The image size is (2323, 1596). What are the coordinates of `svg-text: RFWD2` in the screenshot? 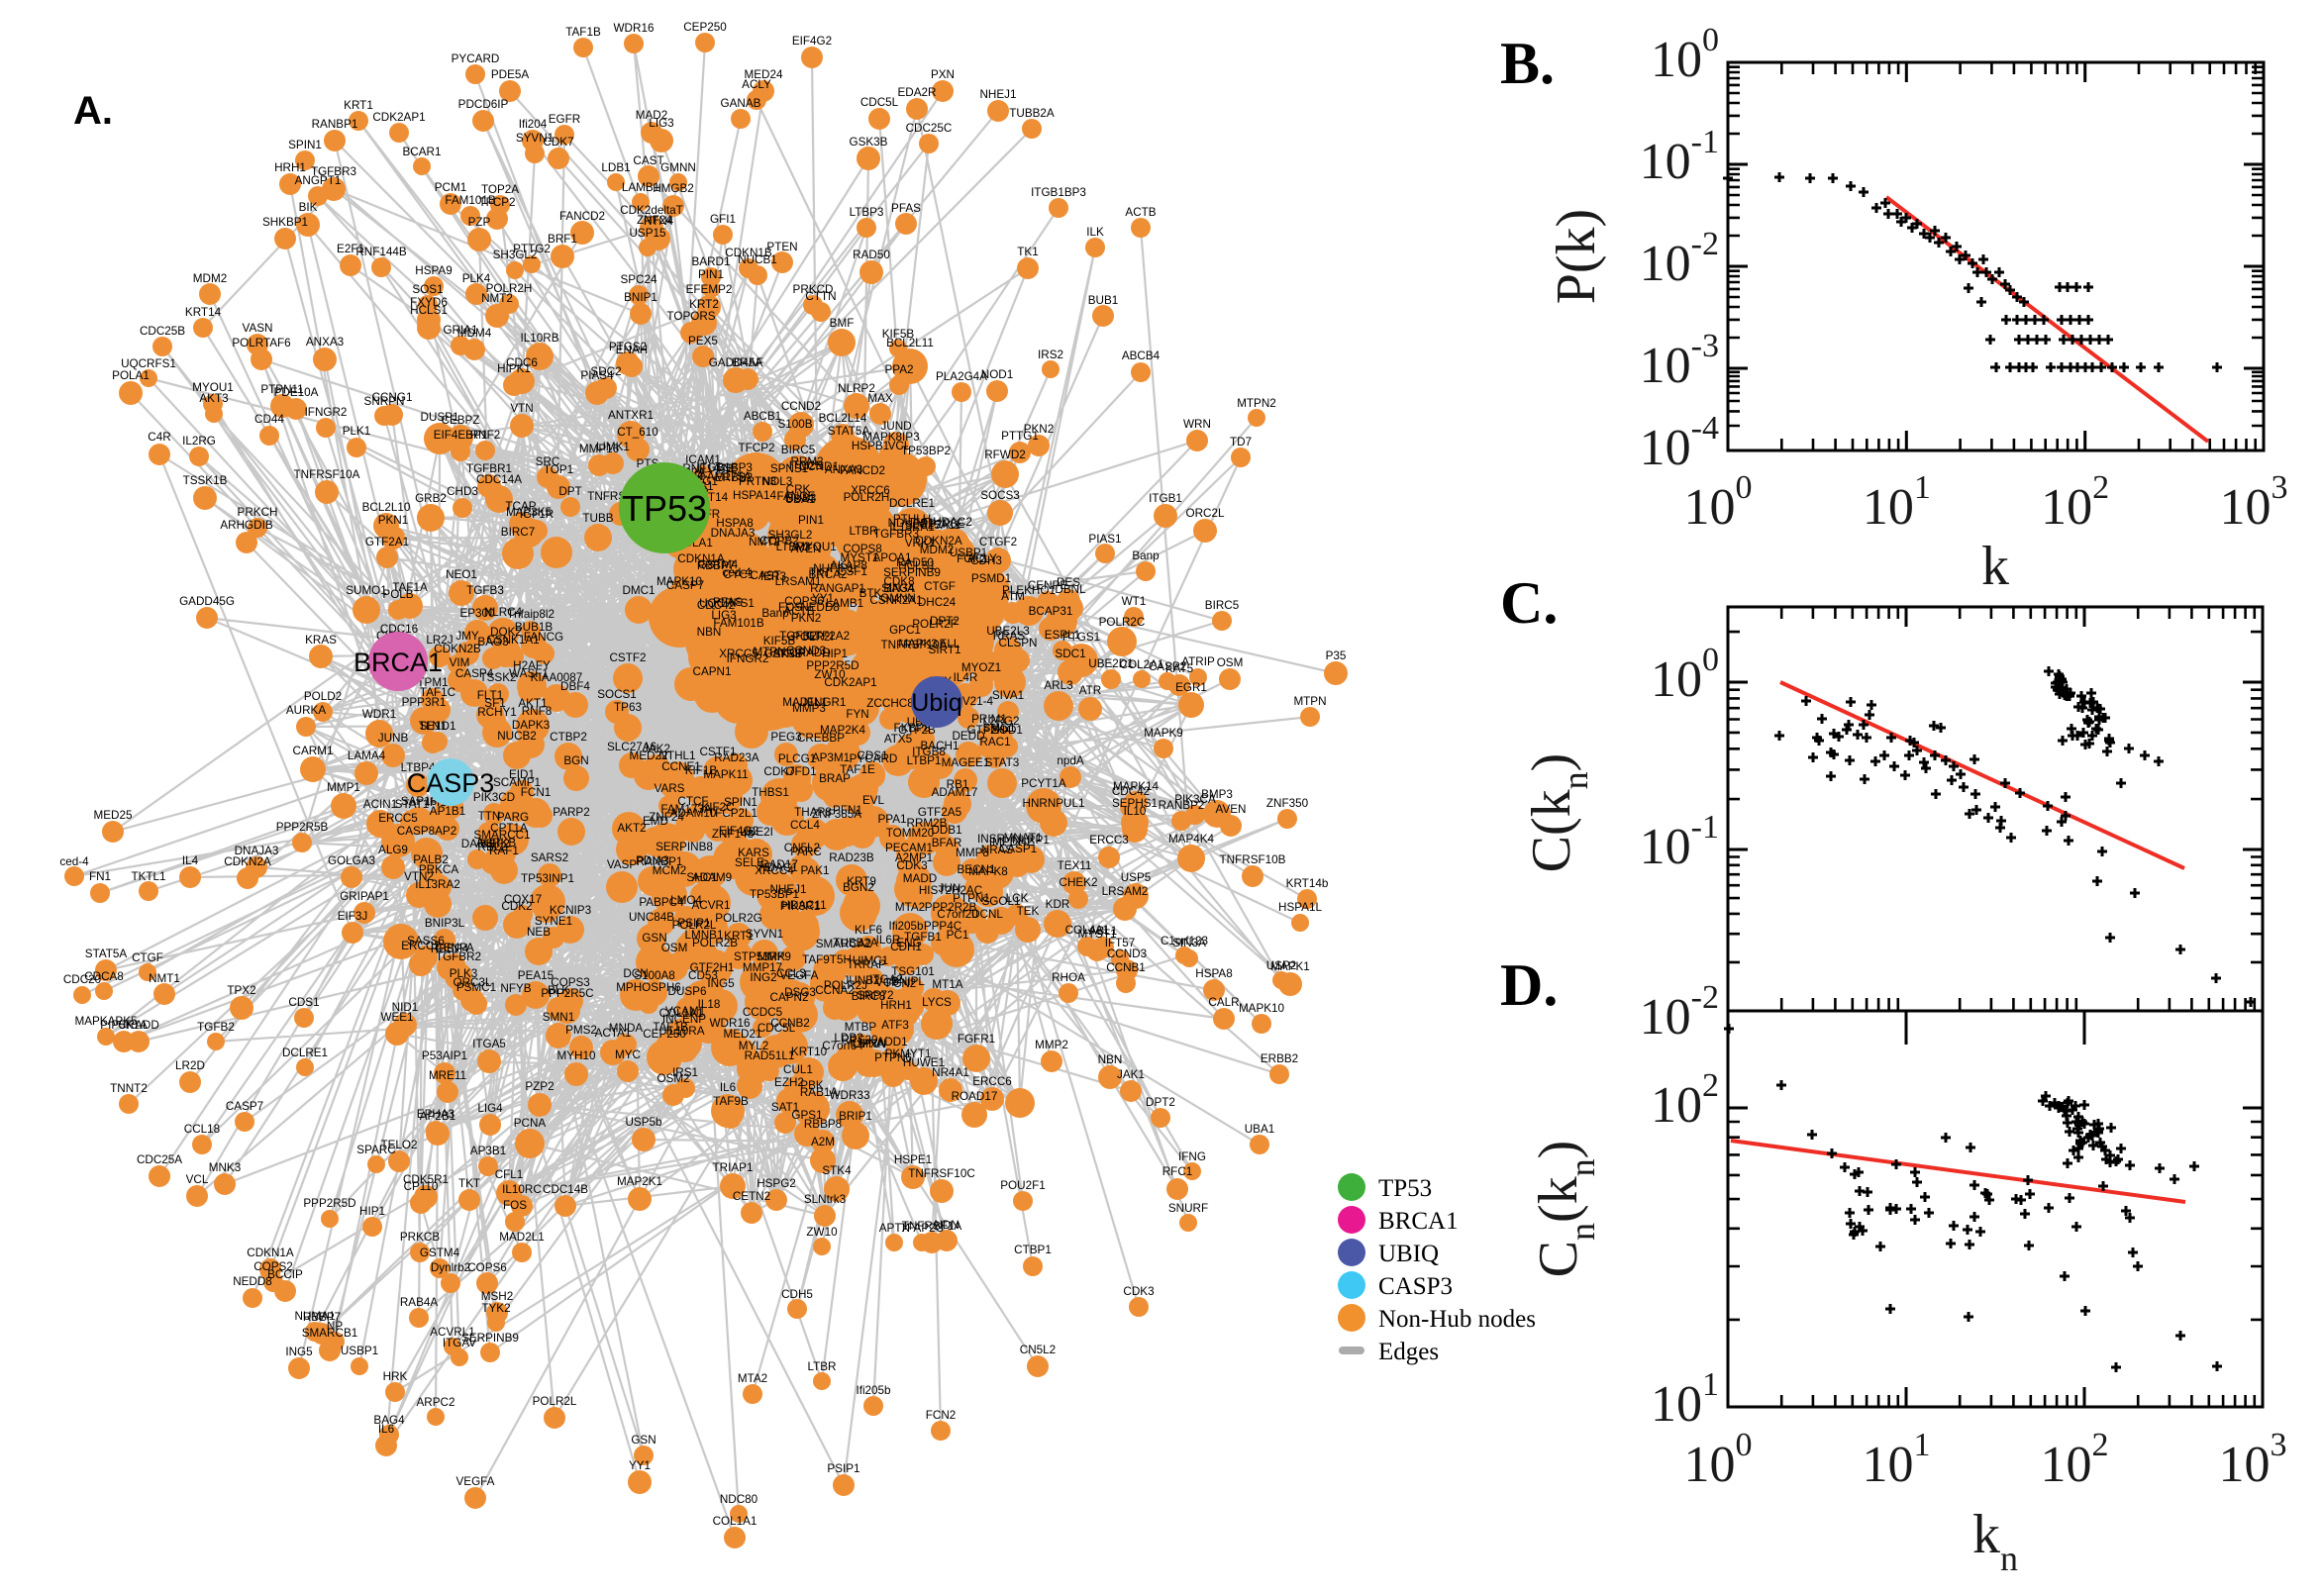 It's located at (1005, 455).